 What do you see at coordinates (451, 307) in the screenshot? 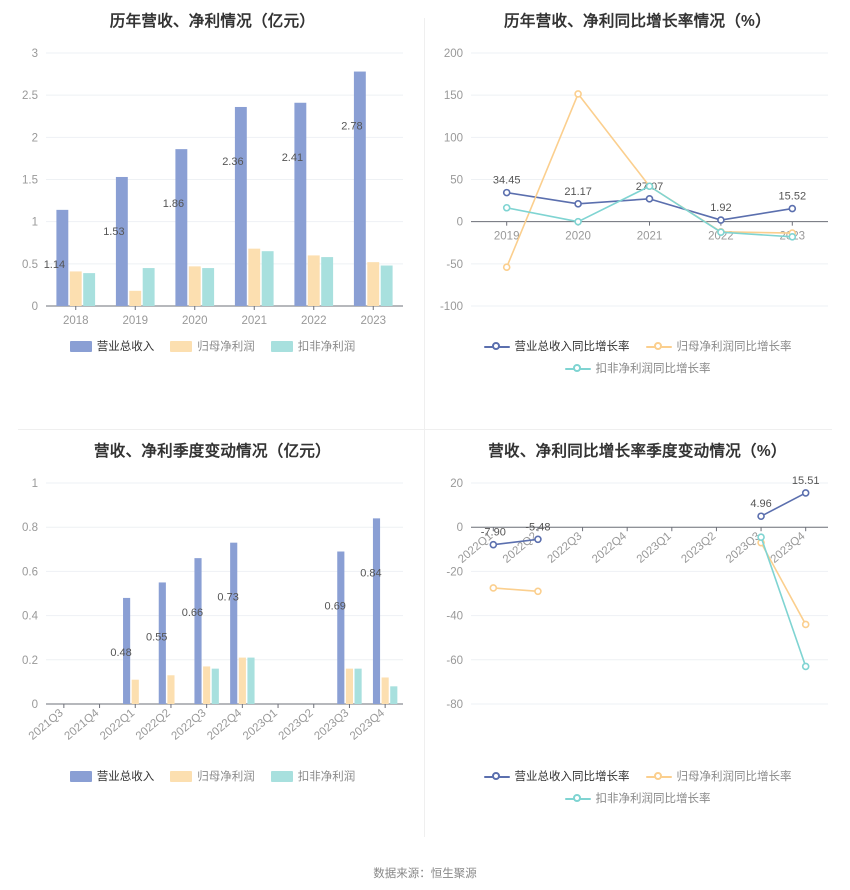
I see `svg-text: -100` at bounding box center [451, 307].